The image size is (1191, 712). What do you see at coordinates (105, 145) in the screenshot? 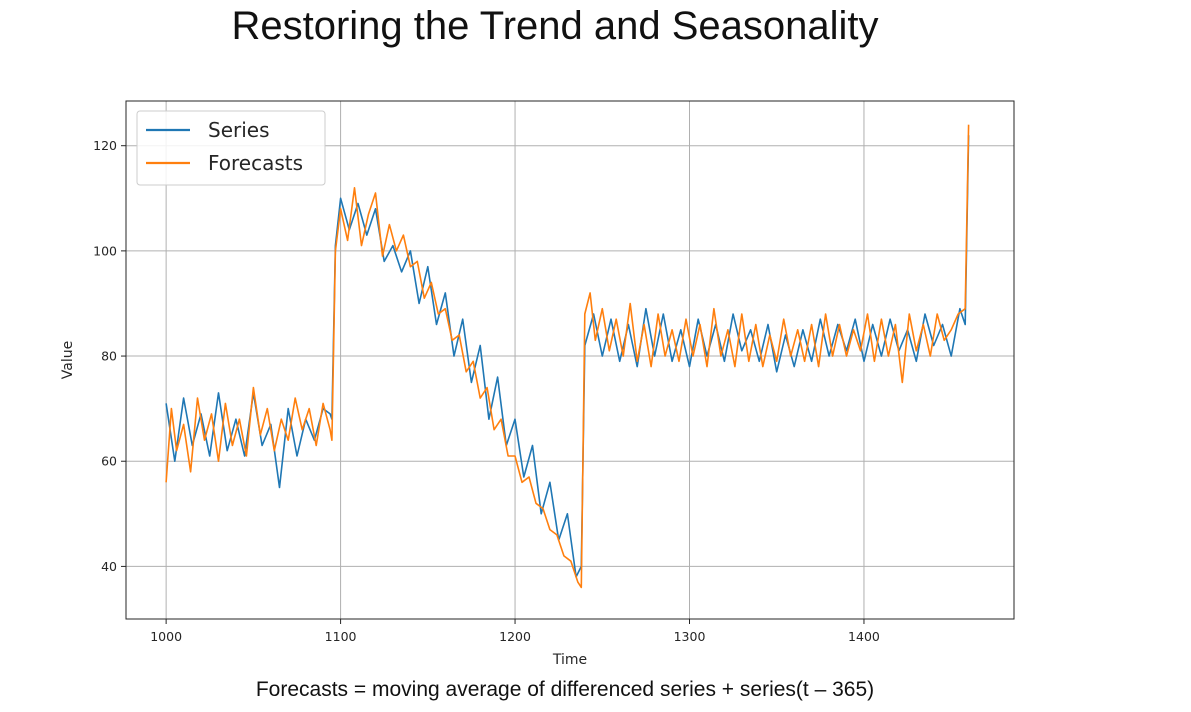
I see `y-tick-label: 120` at bounding box center [105, 145].